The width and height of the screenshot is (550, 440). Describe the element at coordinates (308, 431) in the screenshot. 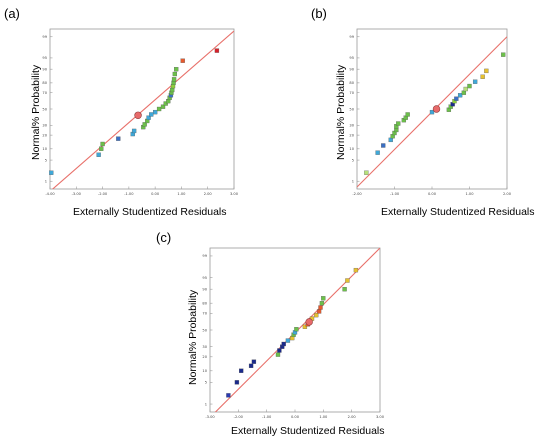

I see `x-axis-label-c: Externally Studentized Residuals` at that location.